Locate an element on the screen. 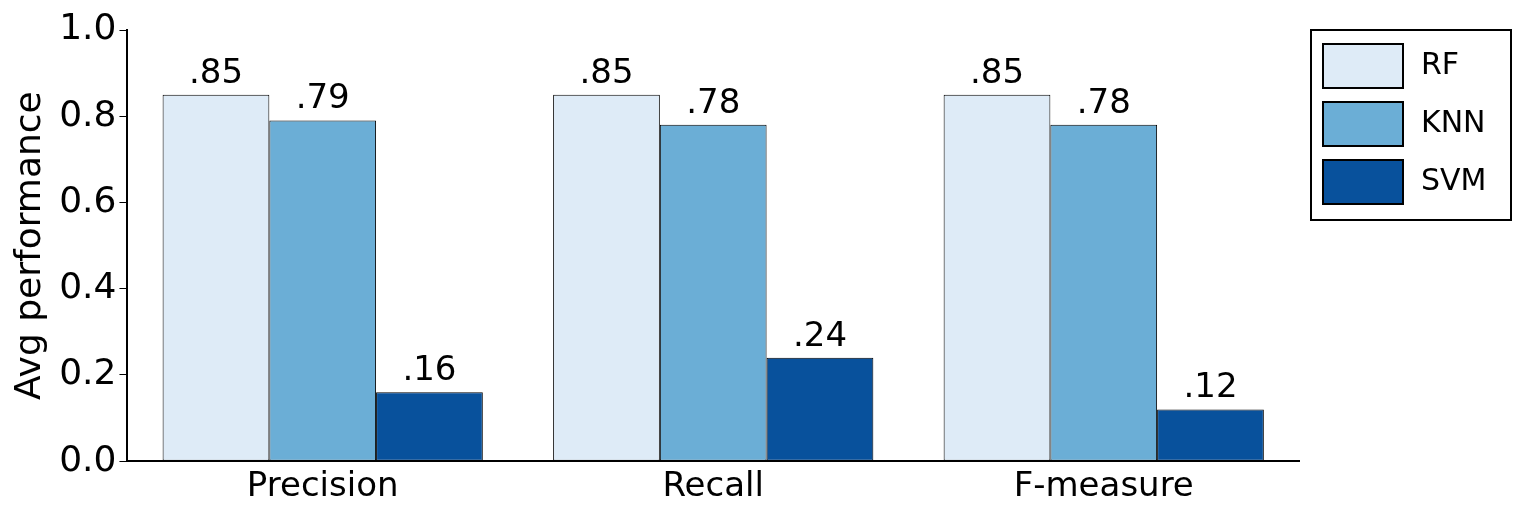 This screenshot has width=1524, height=519. legend-label: RF is located at coordinates (1440, 63).